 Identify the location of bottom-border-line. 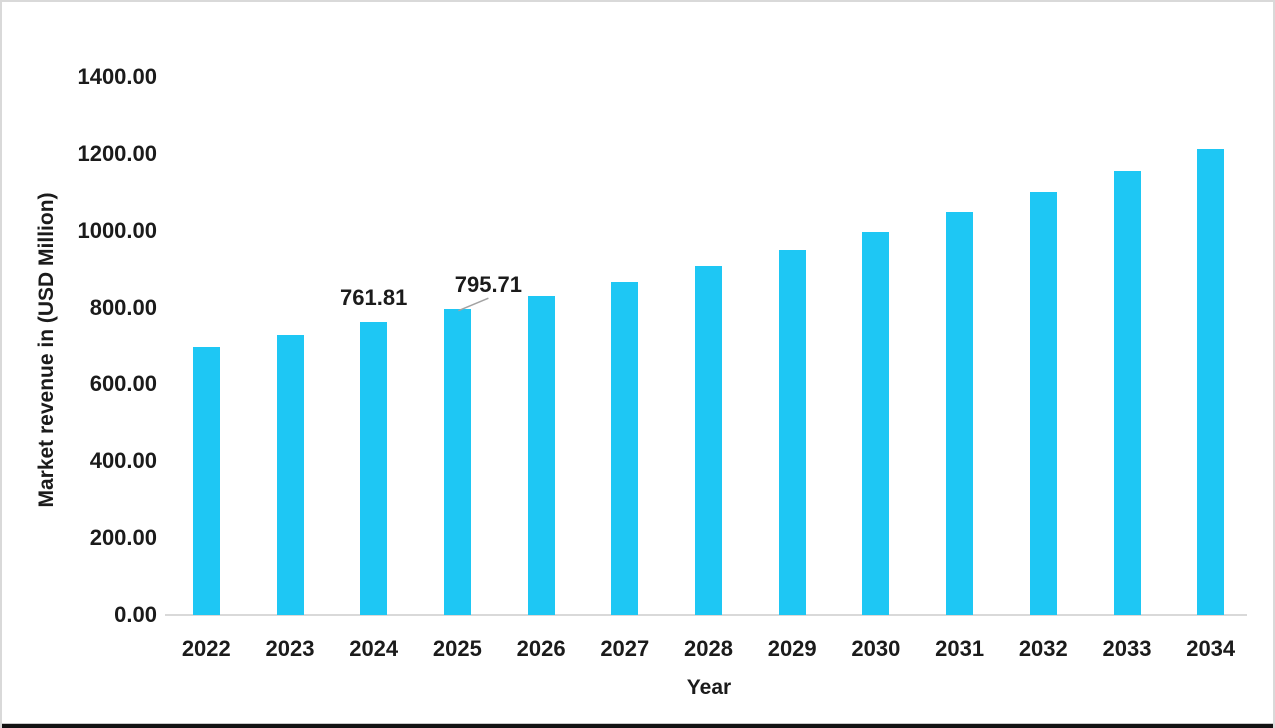
(637, 723).